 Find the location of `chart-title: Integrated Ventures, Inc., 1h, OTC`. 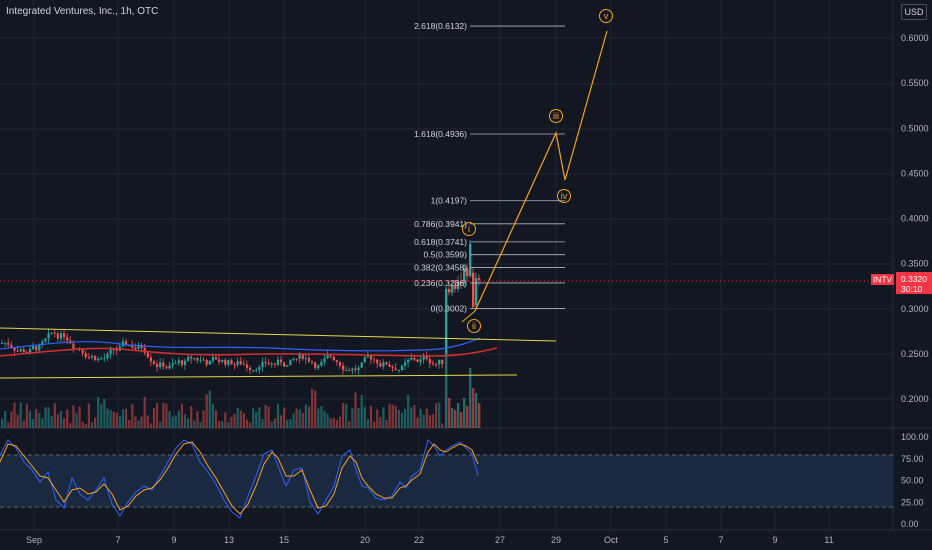

chart-title: Integrated Ventures, Inc., 1h, OTC is located at coordinates (82, 11).